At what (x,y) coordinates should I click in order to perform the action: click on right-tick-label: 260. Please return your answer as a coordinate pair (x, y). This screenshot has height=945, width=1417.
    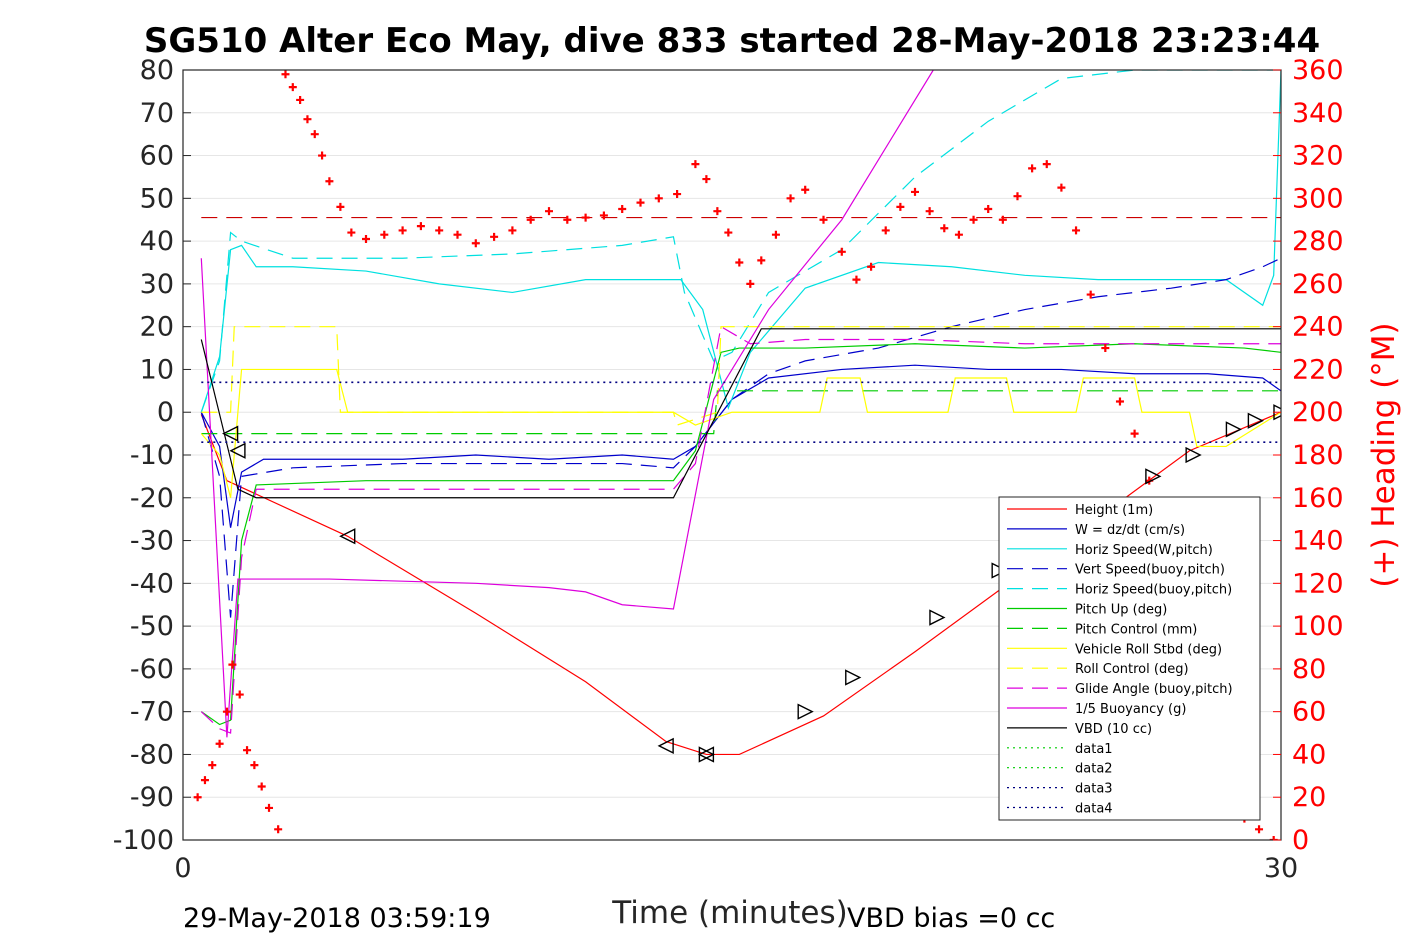
    Looking at the image, I should click on (1318, 284).